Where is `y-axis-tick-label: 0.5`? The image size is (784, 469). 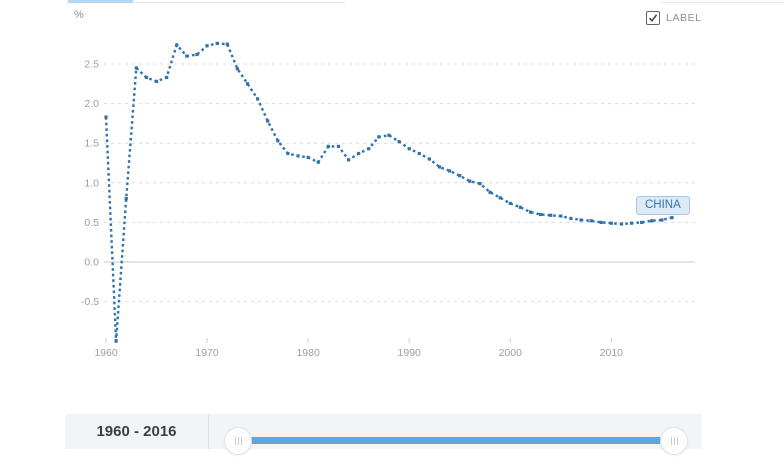 y-axis-tick-label: 0.5 is located at coordinates (91, 223).